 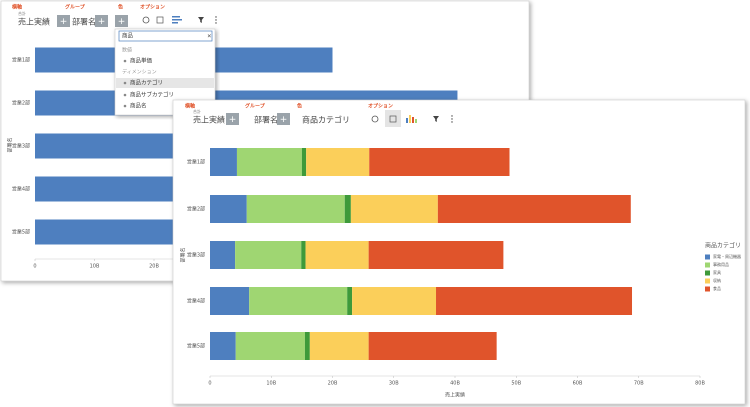 What do you see at coordinates (700, 384) in the screenshot?
I see `x-tick-label: 80B` at bounding box center [700, 384].